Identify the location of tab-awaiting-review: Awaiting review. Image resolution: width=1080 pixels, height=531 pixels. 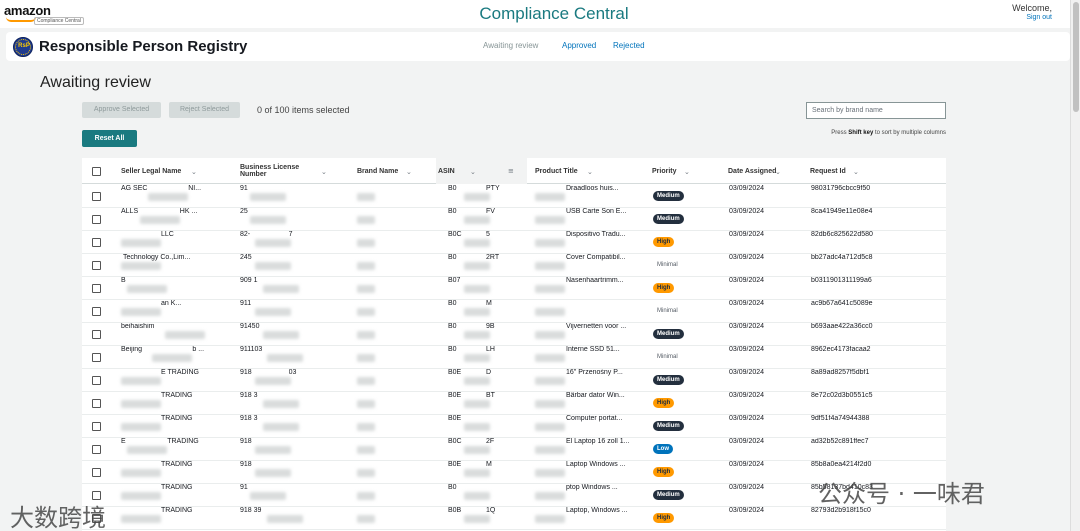
(511, 45).